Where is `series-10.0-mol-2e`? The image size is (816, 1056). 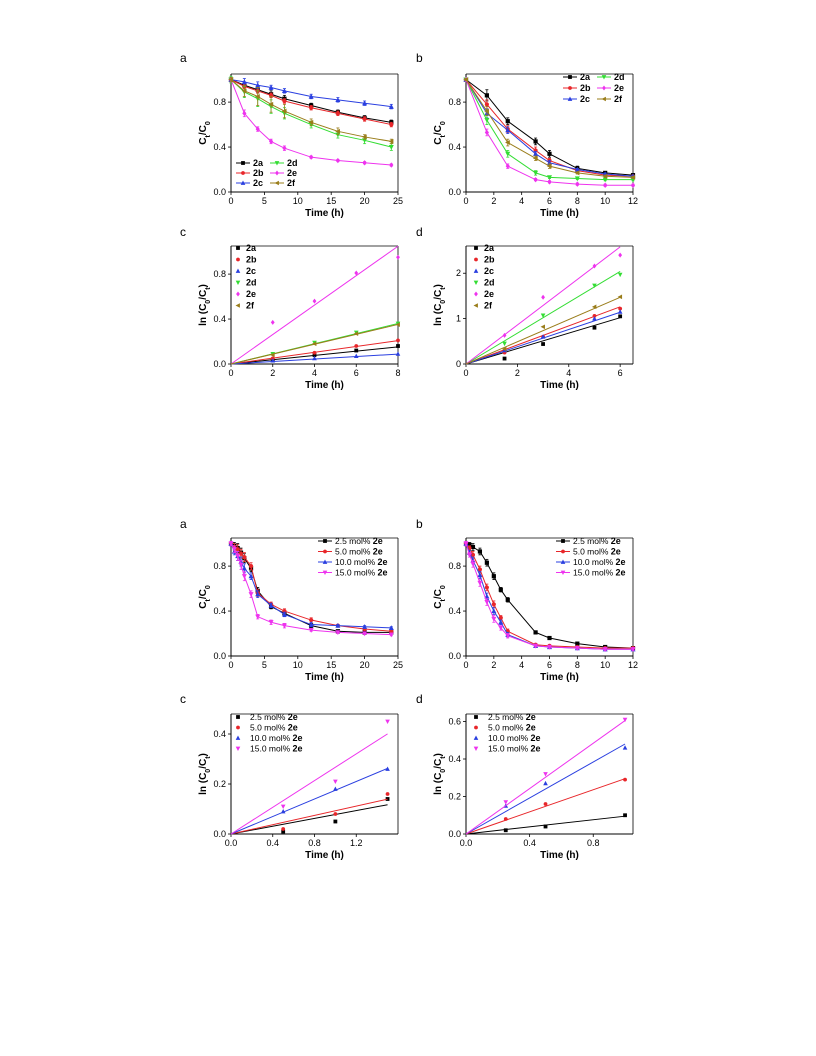 series-10.0-mol-2e is located at coordinates (546, 789).